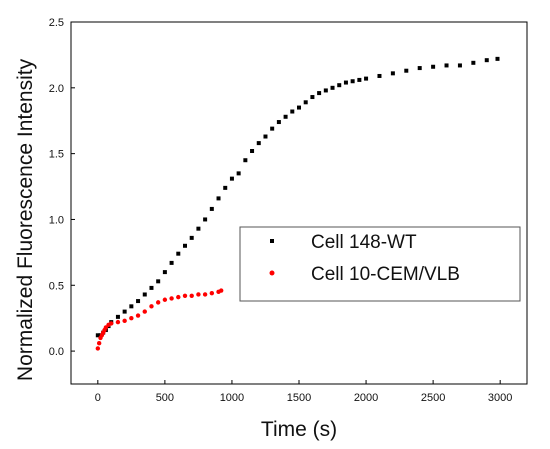 The width and height of the screenshot is (550, 449). Describe the element at coordinates (165, 398) in the screenshot. I see `x-tick-label: 500` at that location.